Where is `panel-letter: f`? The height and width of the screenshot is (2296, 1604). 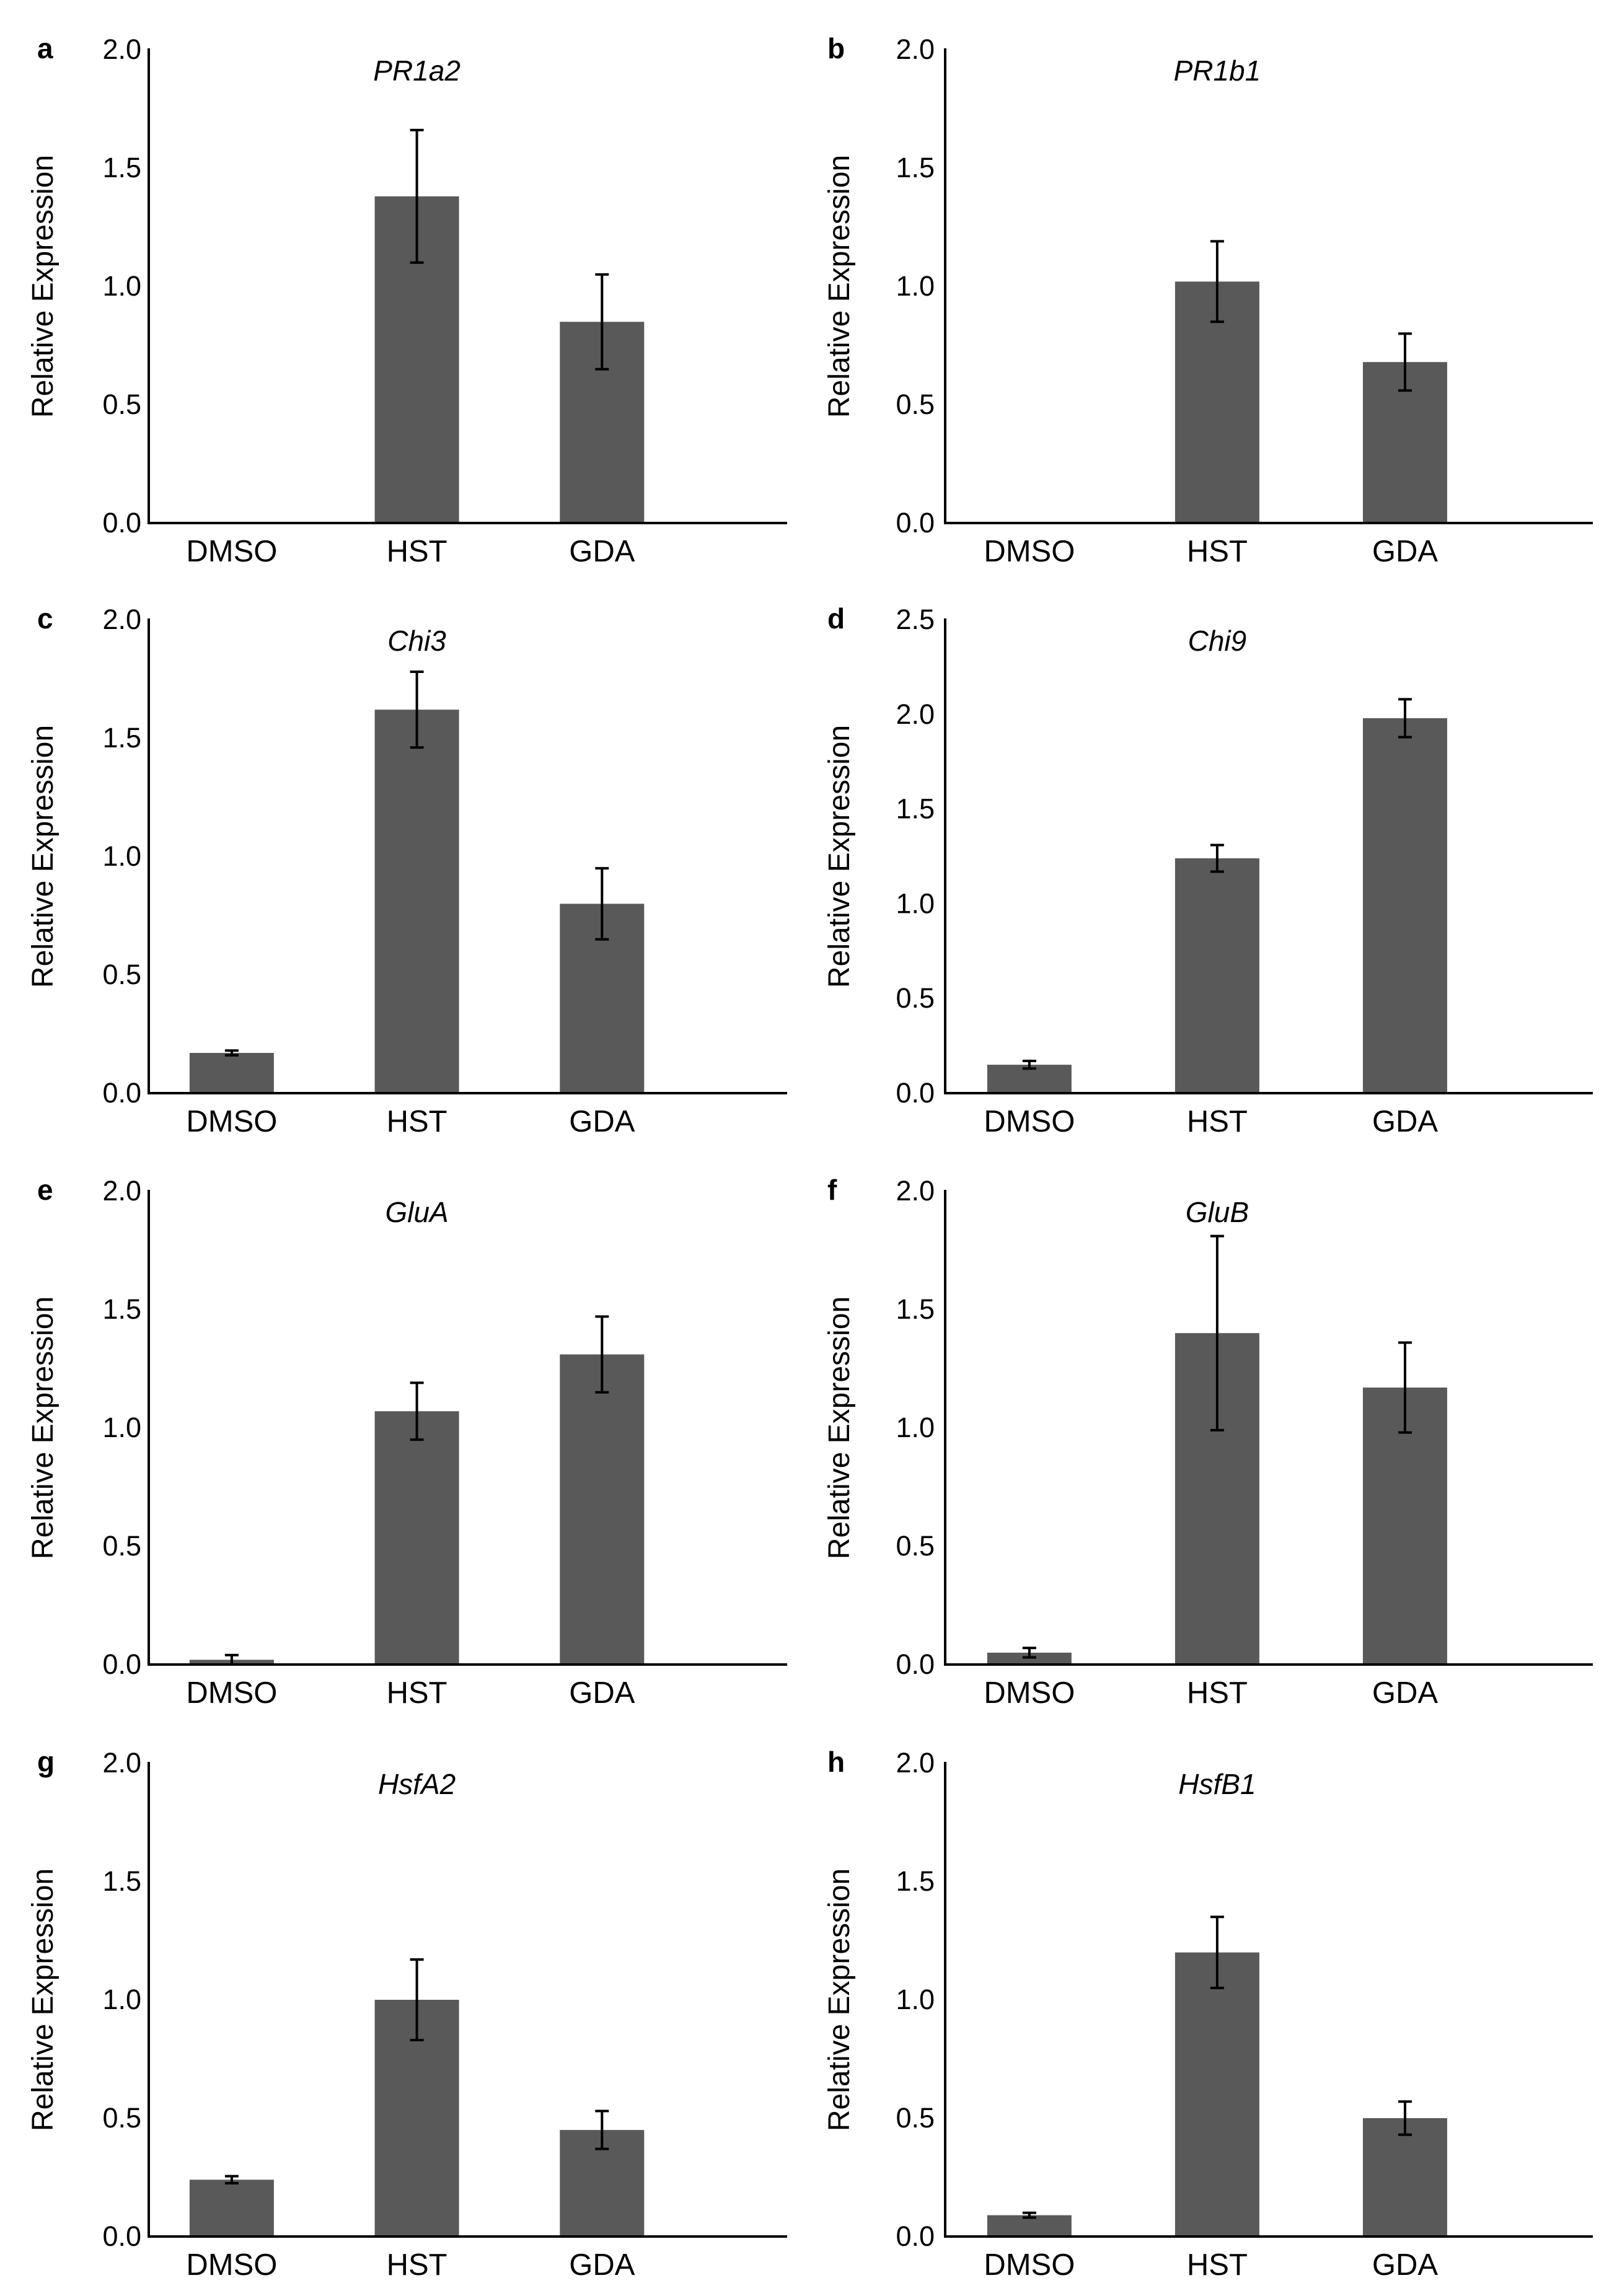 panel-letter: f is located at coordinates (832, 1190).